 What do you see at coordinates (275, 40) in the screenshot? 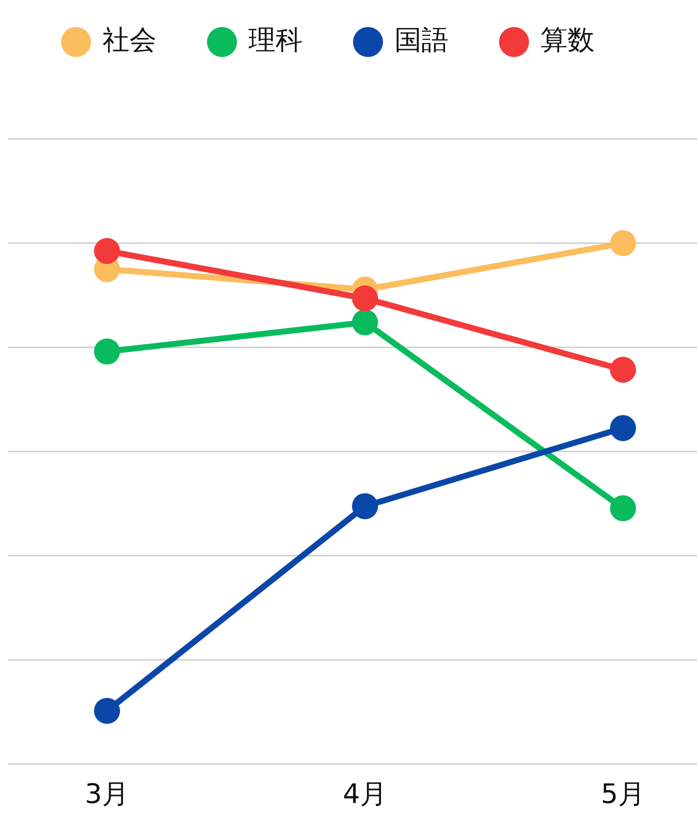
I see `legend-label: 理科` at bounding box center [275, 40].